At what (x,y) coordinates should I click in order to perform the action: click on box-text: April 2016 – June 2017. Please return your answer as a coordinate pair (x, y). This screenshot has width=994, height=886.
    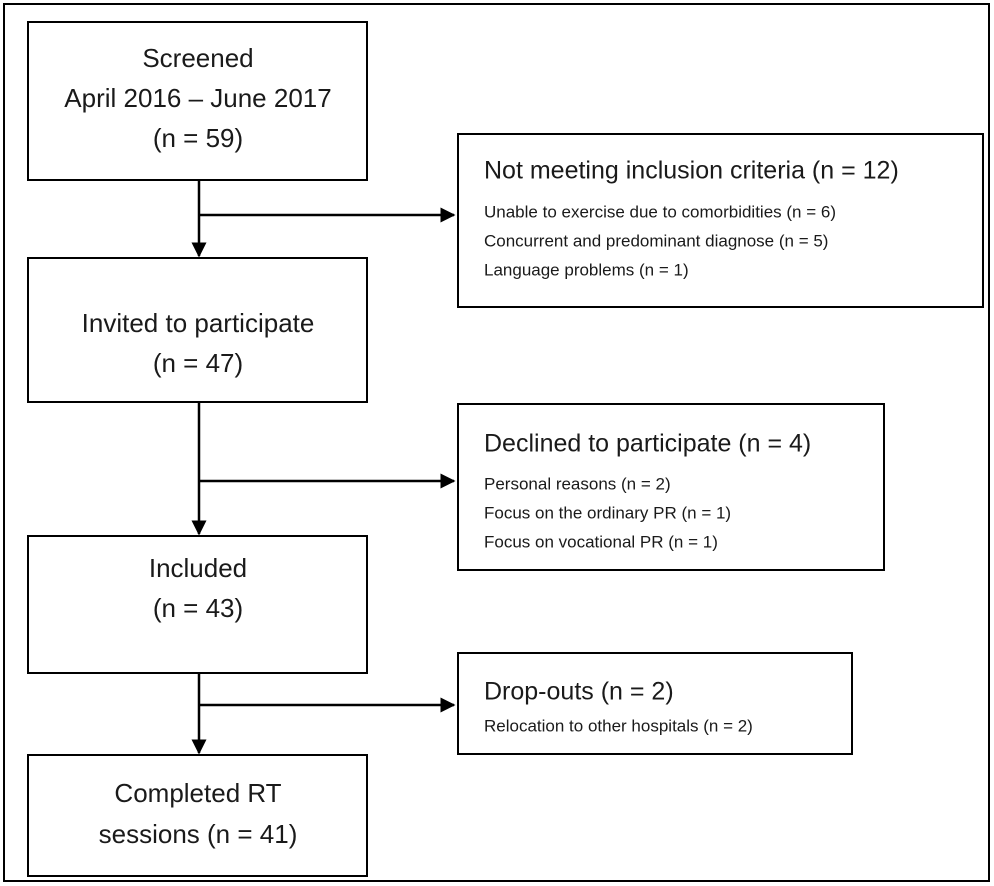
    Looking at the image, I should click on (197, 98).